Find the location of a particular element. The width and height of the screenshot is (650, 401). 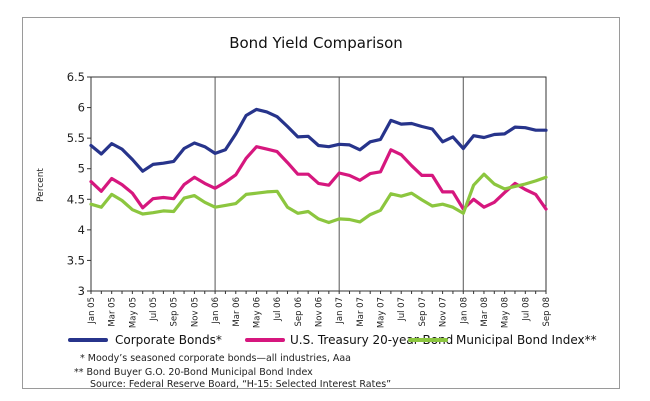

x-tick-label: May 06 is located at coordinates (257, 312).